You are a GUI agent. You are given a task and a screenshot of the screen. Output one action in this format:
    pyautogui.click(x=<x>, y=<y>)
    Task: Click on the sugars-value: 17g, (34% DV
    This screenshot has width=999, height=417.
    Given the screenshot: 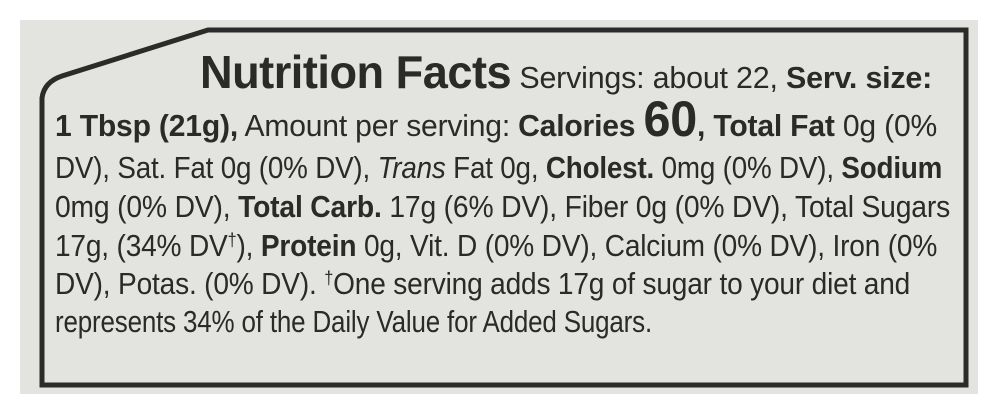 What is the action you would take?
    pyautogui.click(x=141, y=245)
    